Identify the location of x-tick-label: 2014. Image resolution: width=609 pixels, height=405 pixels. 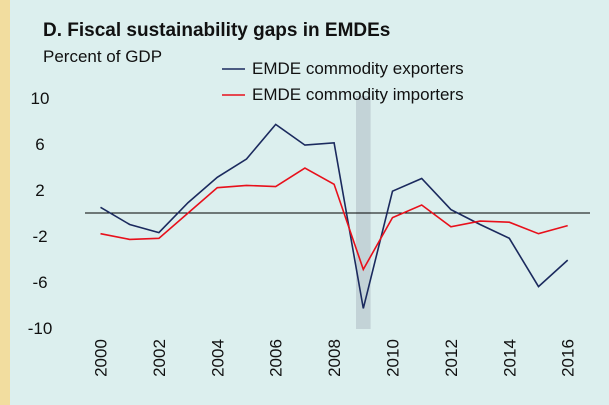
(509, 358).